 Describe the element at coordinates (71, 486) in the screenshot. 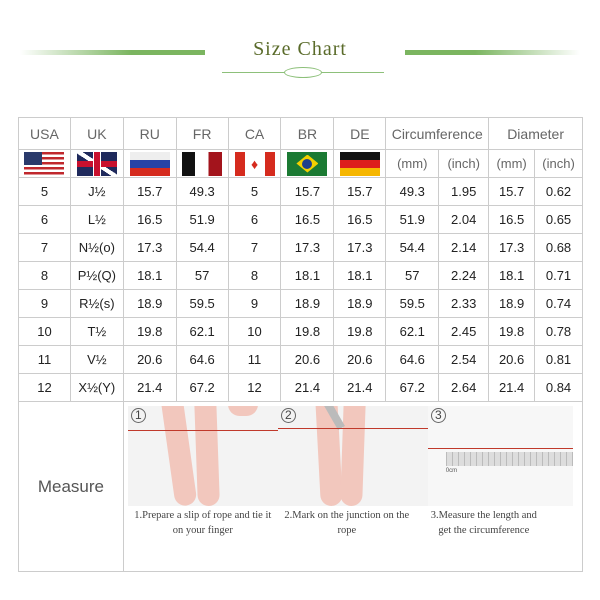

I see `measure-label: Measure` at that location.